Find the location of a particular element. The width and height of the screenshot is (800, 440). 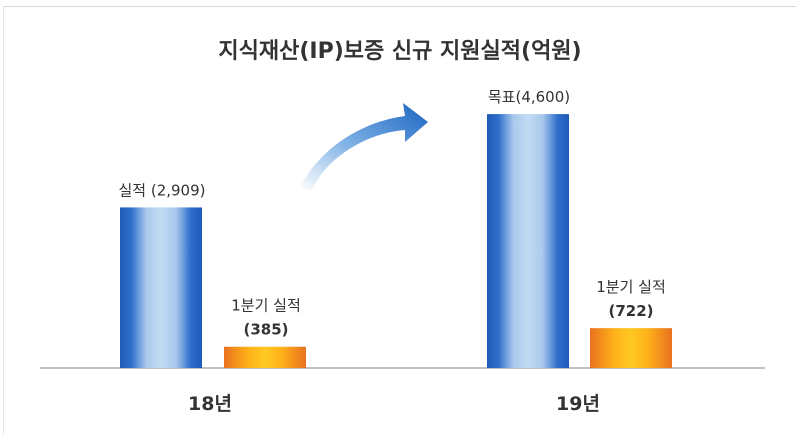

bar-label-1-0: 1분기 실적 is located at coordinates (266, 306).